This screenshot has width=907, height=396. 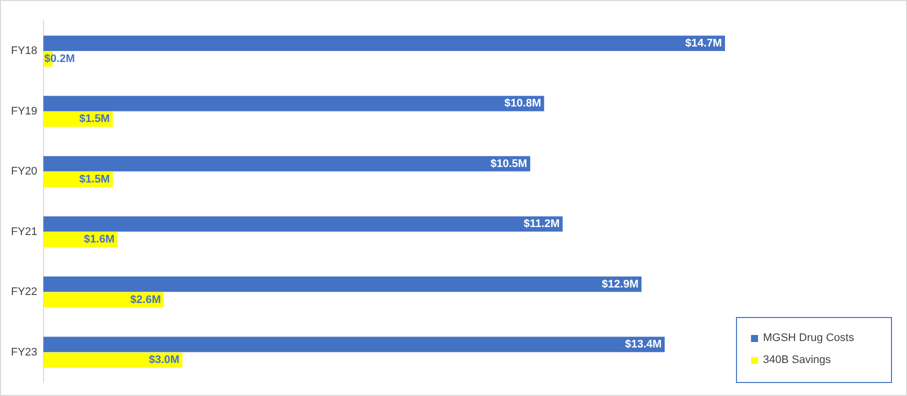 What do you see at coordinates (24, 352) in the screenshot?
I see `y-tick-label: FY23` at bounding box center [24, 352].